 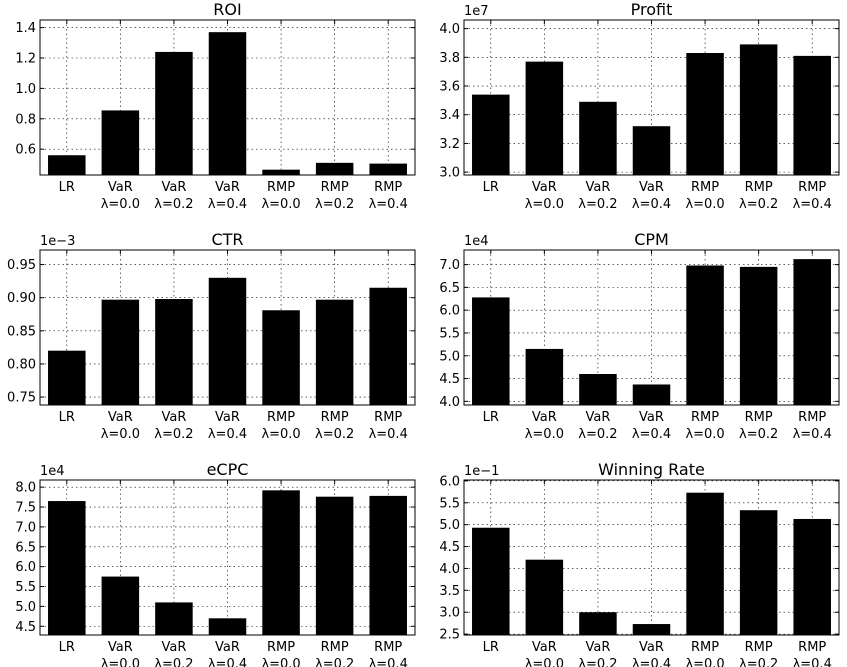 I want to click on subplot-title: CTR, so click(x=227, y=239).